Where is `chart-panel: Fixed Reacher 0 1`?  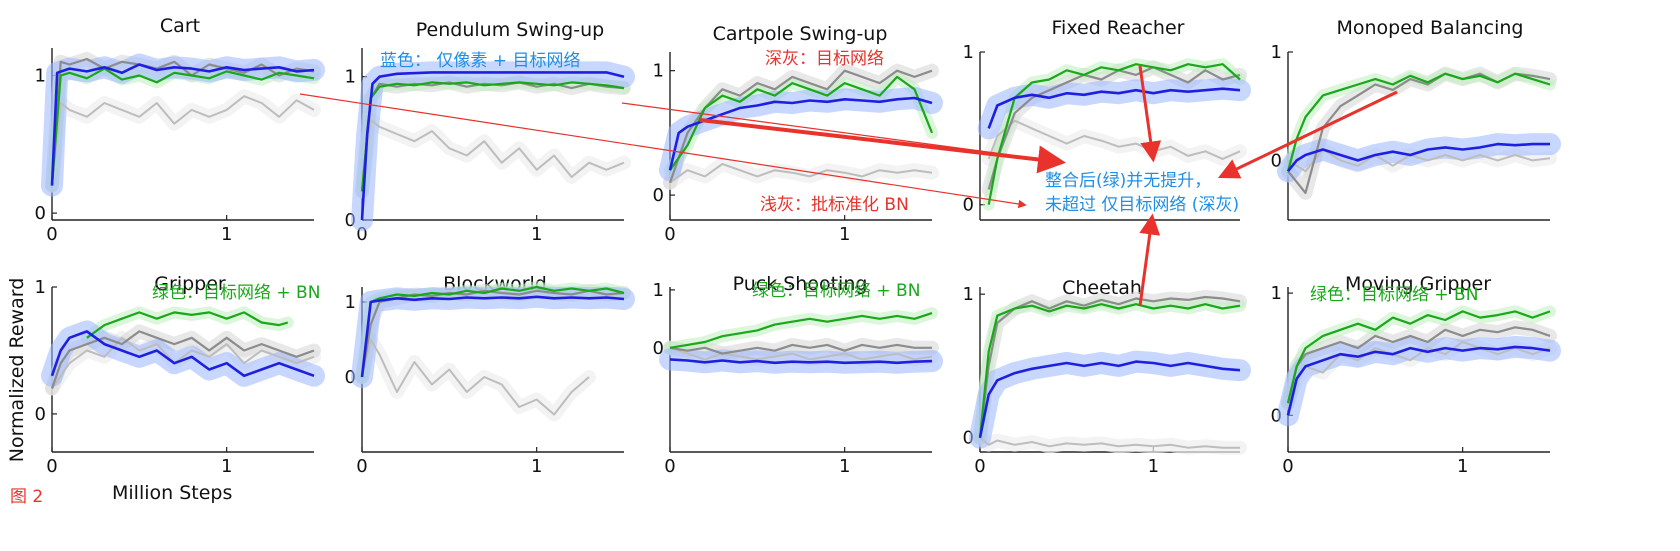 chart-panel: Fixed Reacher 0 1 is located at coordinates (1107, 119).